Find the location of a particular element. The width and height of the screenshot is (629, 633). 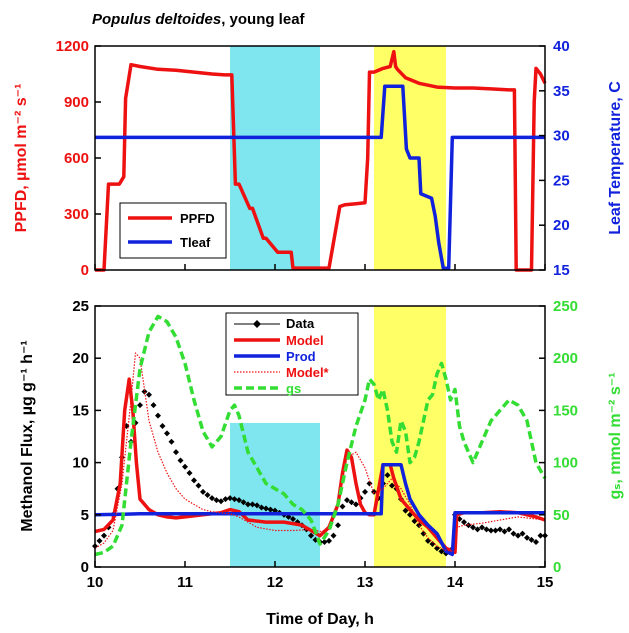

bottom-left-tick-label-10: 10 is located at coordinates (80, 463).